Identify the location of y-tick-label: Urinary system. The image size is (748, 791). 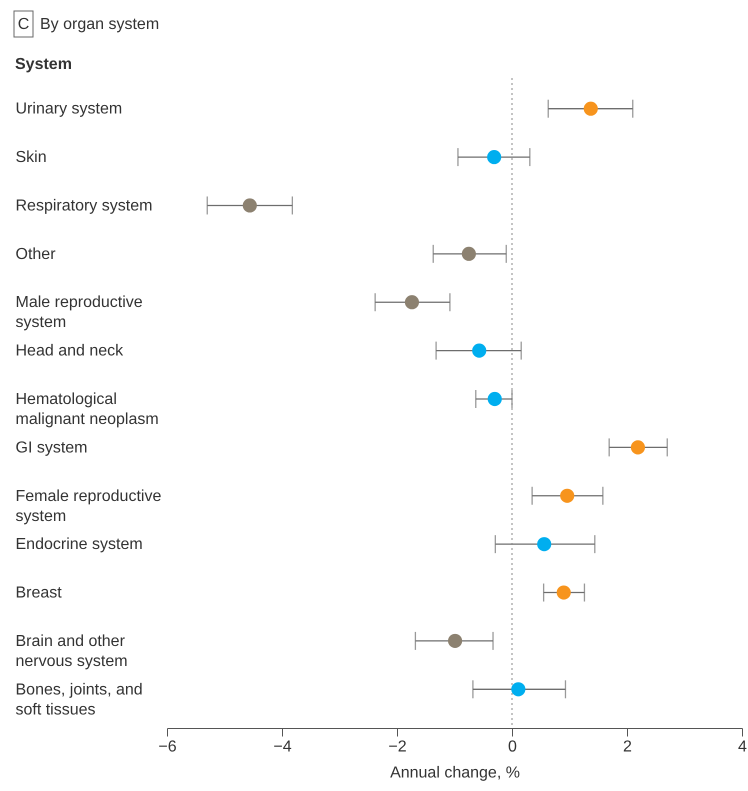
(69, 109).